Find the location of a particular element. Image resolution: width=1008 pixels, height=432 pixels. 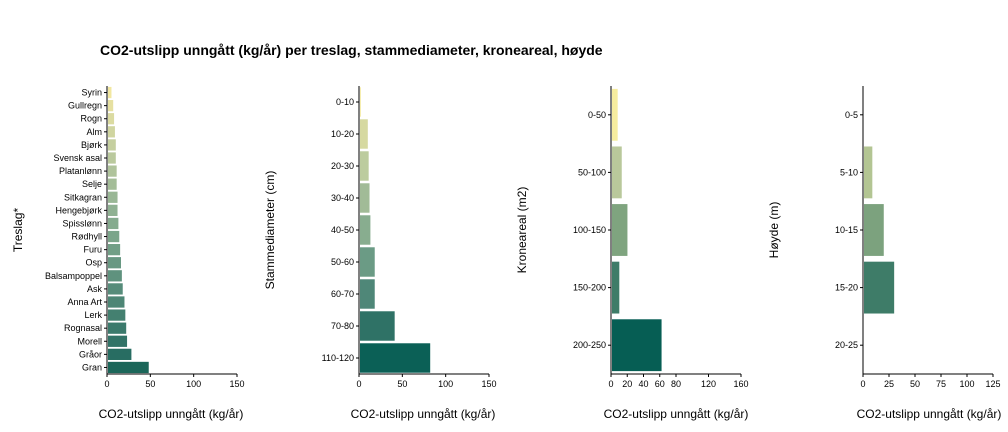

y-tick-label: Spisslønn is located at coordinates (82, 223).